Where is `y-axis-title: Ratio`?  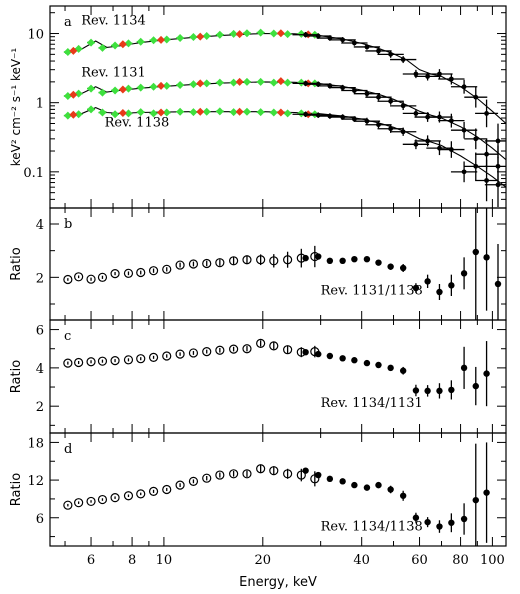
y-axis-title: Ratio is located at coordinates (16, 376).